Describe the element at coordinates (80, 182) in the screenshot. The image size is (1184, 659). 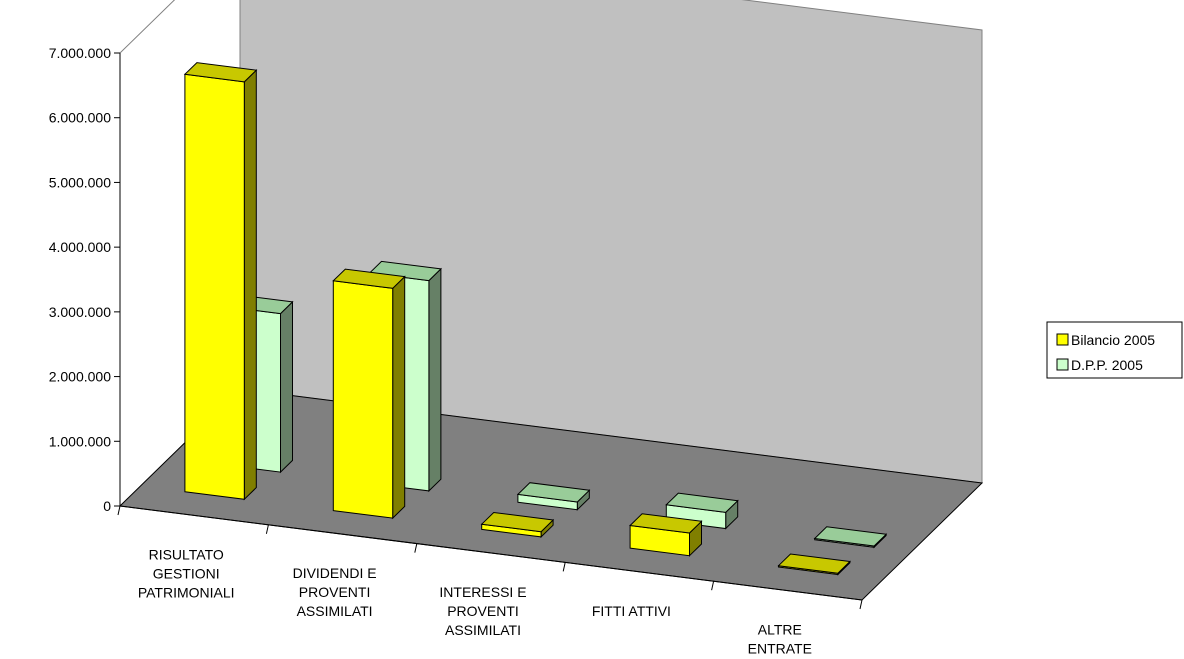
I see `y-tick-label: 5.000.000` at that location.